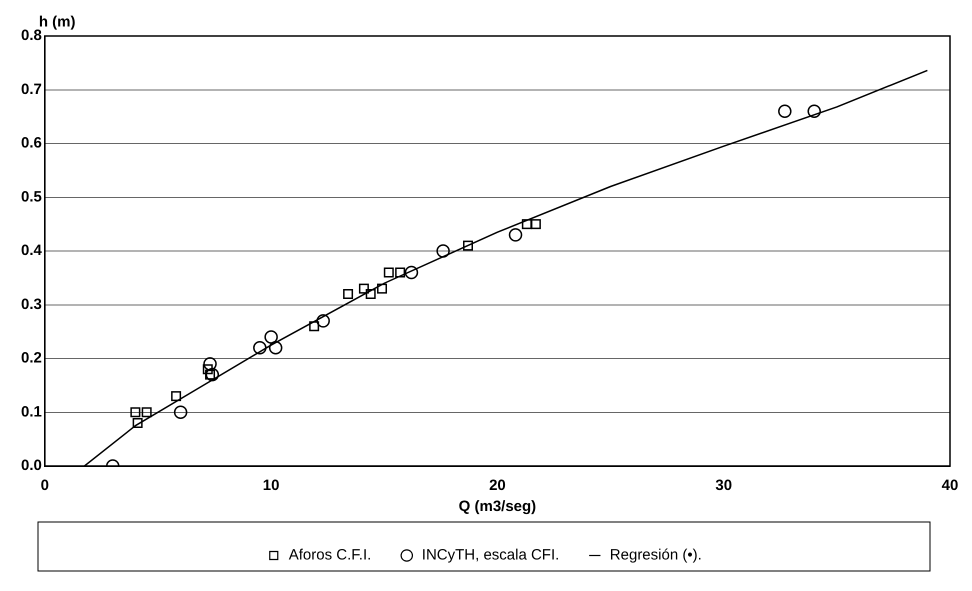  I want to click on x-tick-label: 10, so click(271, 485).